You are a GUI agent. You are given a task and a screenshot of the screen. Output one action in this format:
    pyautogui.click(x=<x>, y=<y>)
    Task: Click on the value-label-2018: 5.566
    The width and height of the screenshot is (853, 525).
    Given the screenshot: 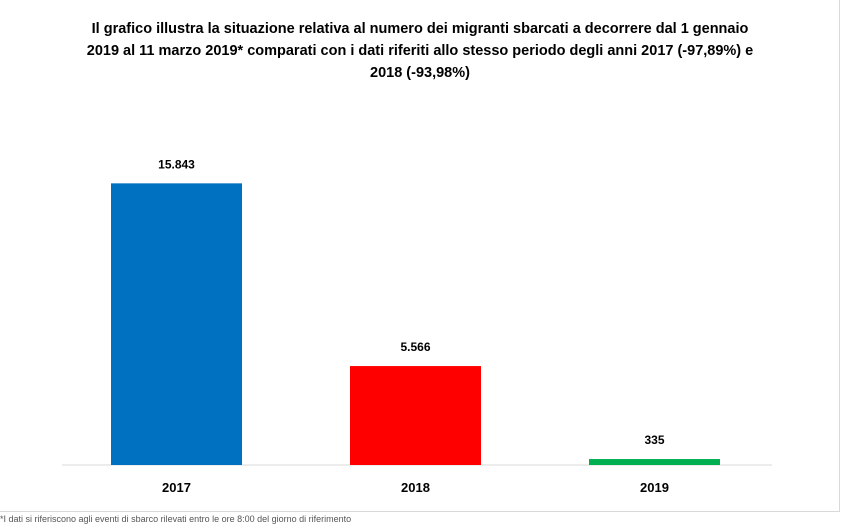 What is the action you would take?
    pyautogui.click(x=415, y=347)
    